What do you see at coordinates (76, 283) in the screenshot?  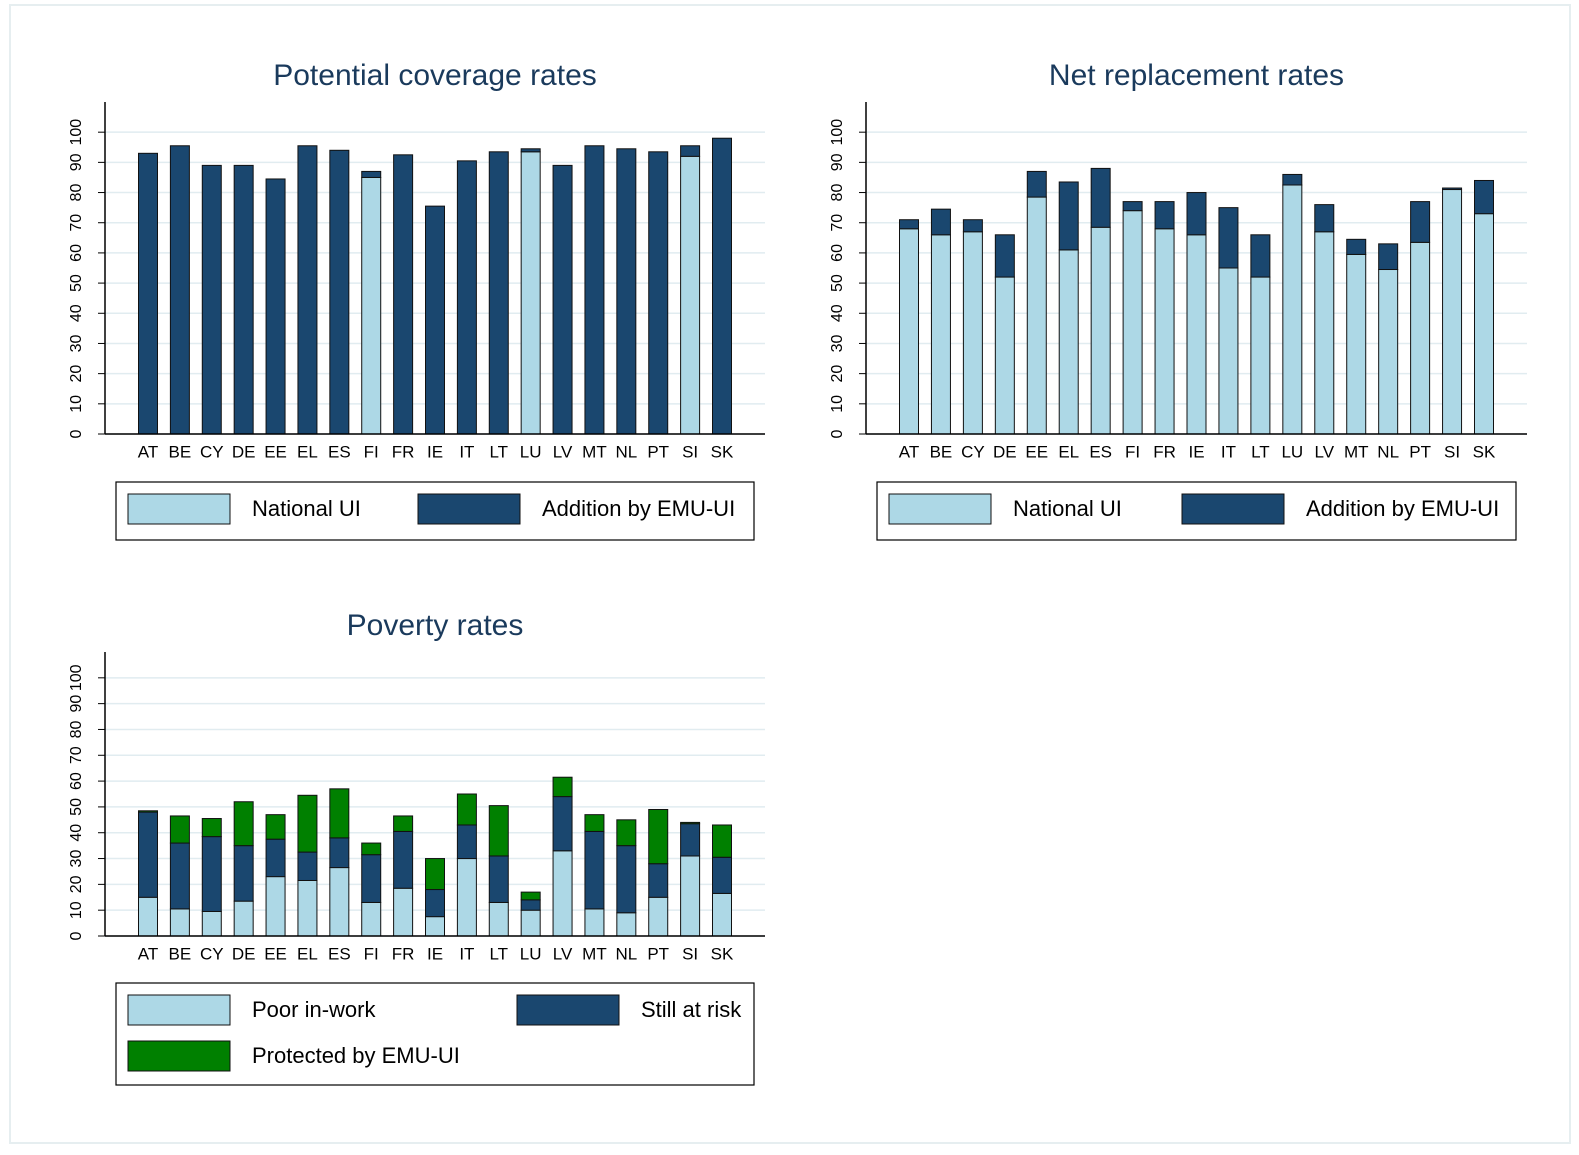 I see `y-tick-label: 50` at bounding box center [76, 283].